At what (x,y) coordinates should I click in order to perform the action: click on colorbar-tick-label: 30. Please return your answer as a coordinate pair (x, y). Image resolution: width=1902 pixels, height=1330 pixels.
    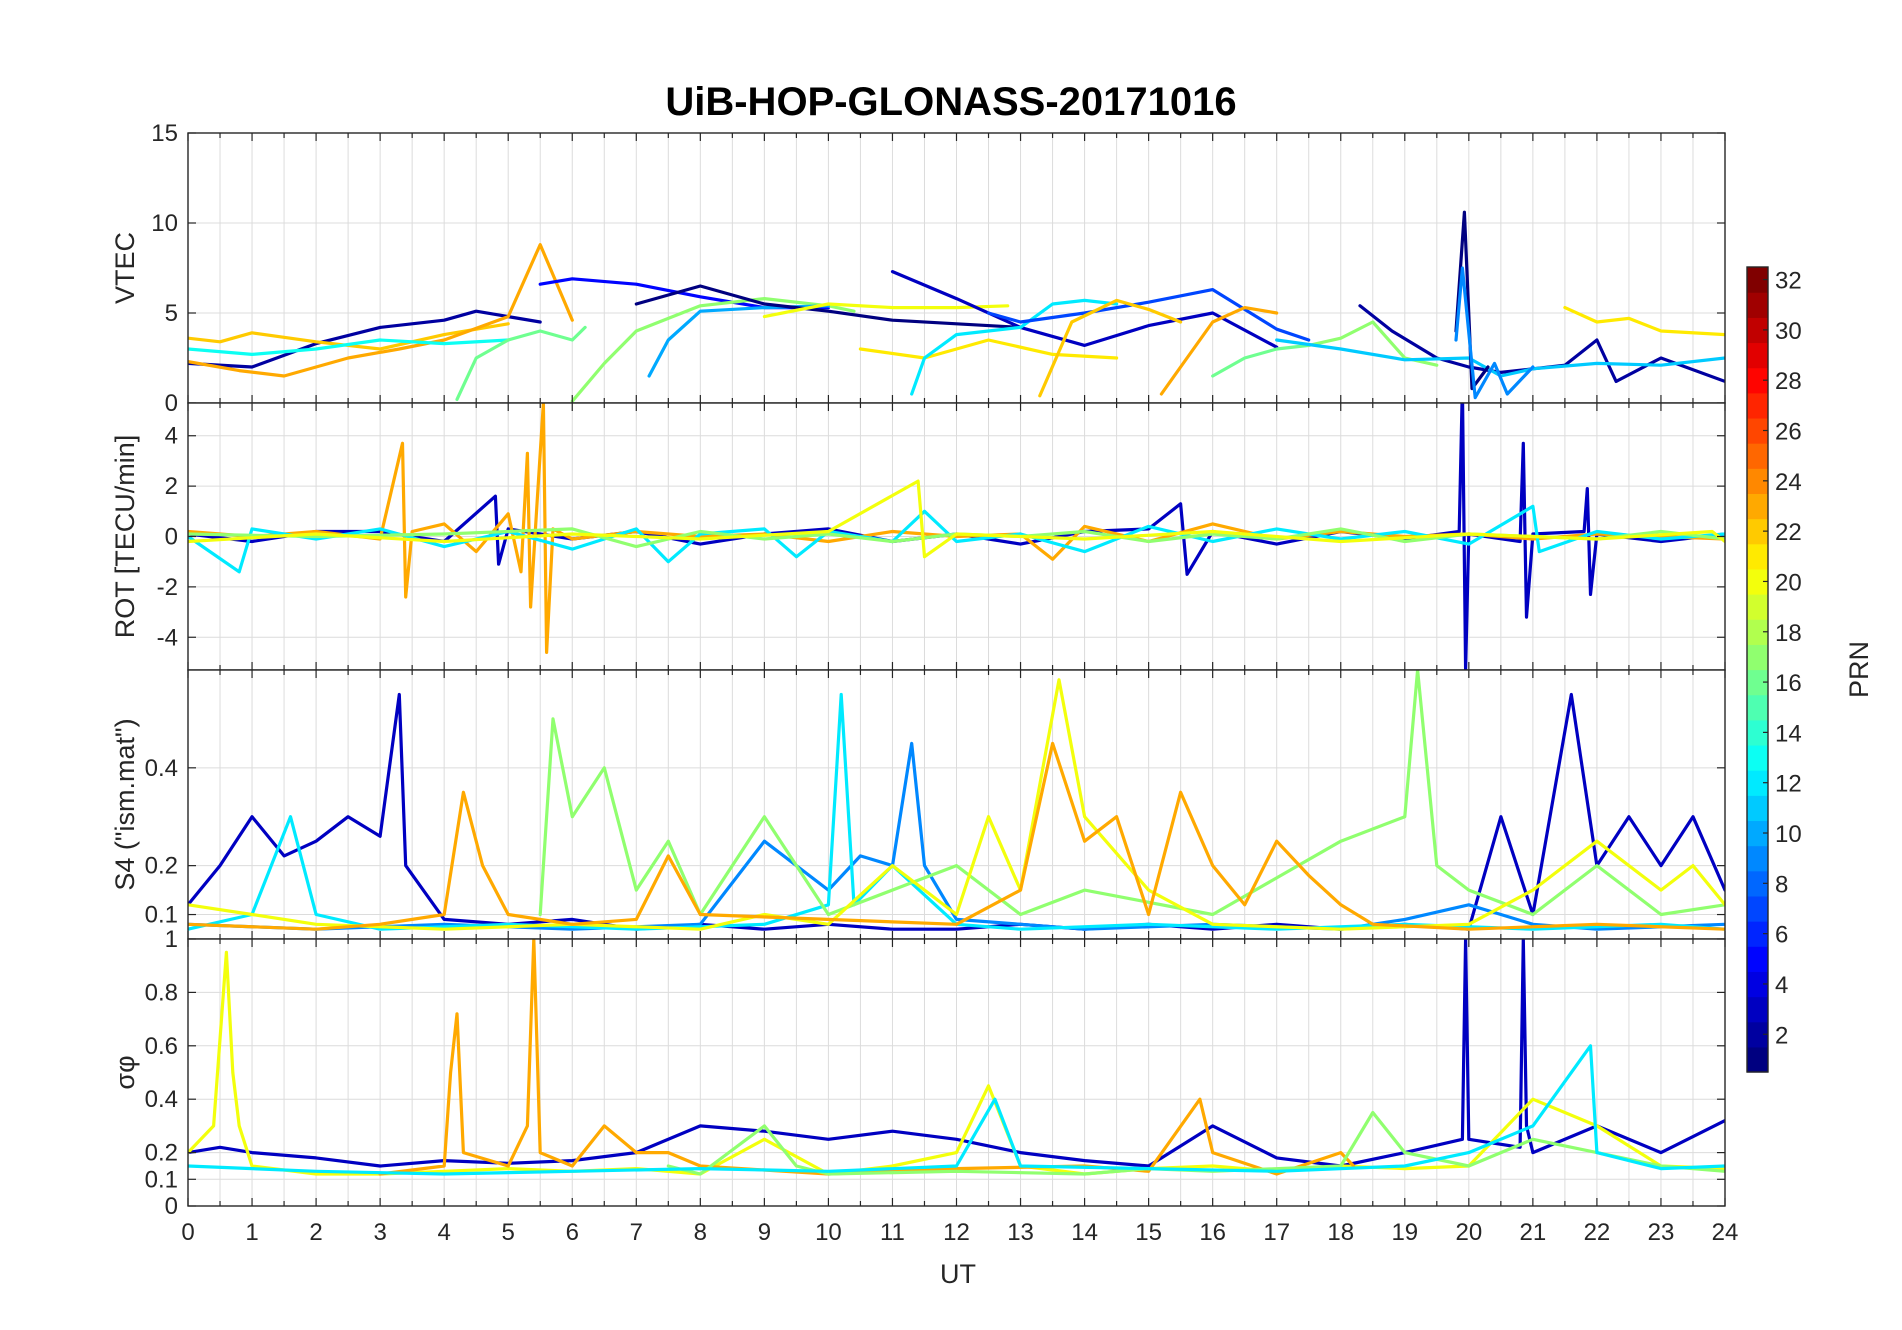
    Looking at the image, I should click on (1788, 331).